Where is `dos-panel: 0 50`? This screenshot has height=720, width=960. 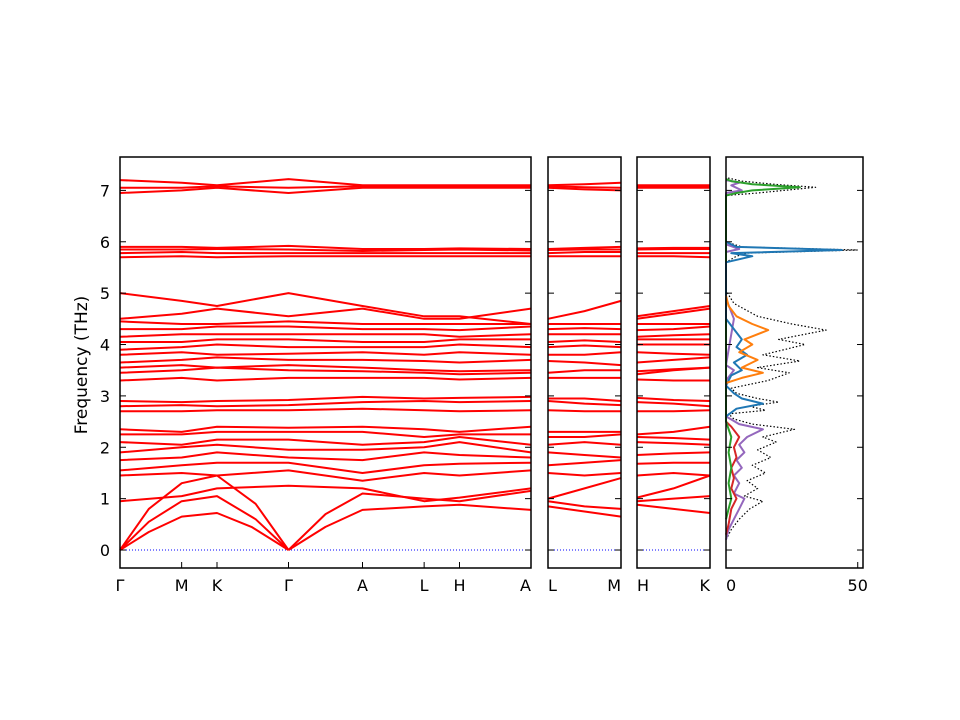
dos-panel: 0 50 is located at coordinates (796, 375).